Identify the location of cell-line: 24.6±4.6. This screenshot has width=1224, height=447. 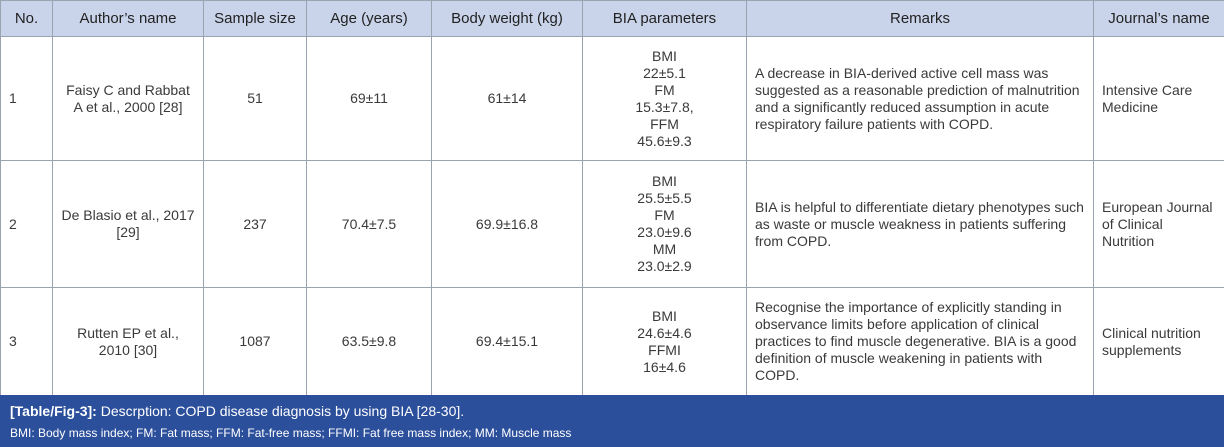
(664, 332).